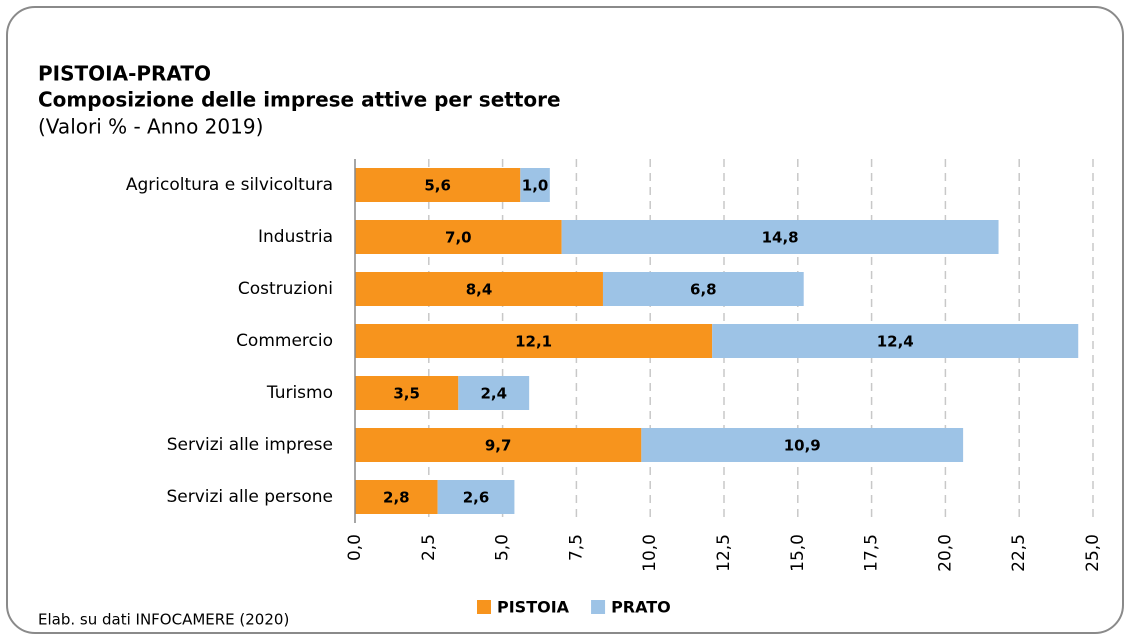 This screenshot has width=1131, height=641. I want to click on legend-label: PRATO, so click(641, 607).